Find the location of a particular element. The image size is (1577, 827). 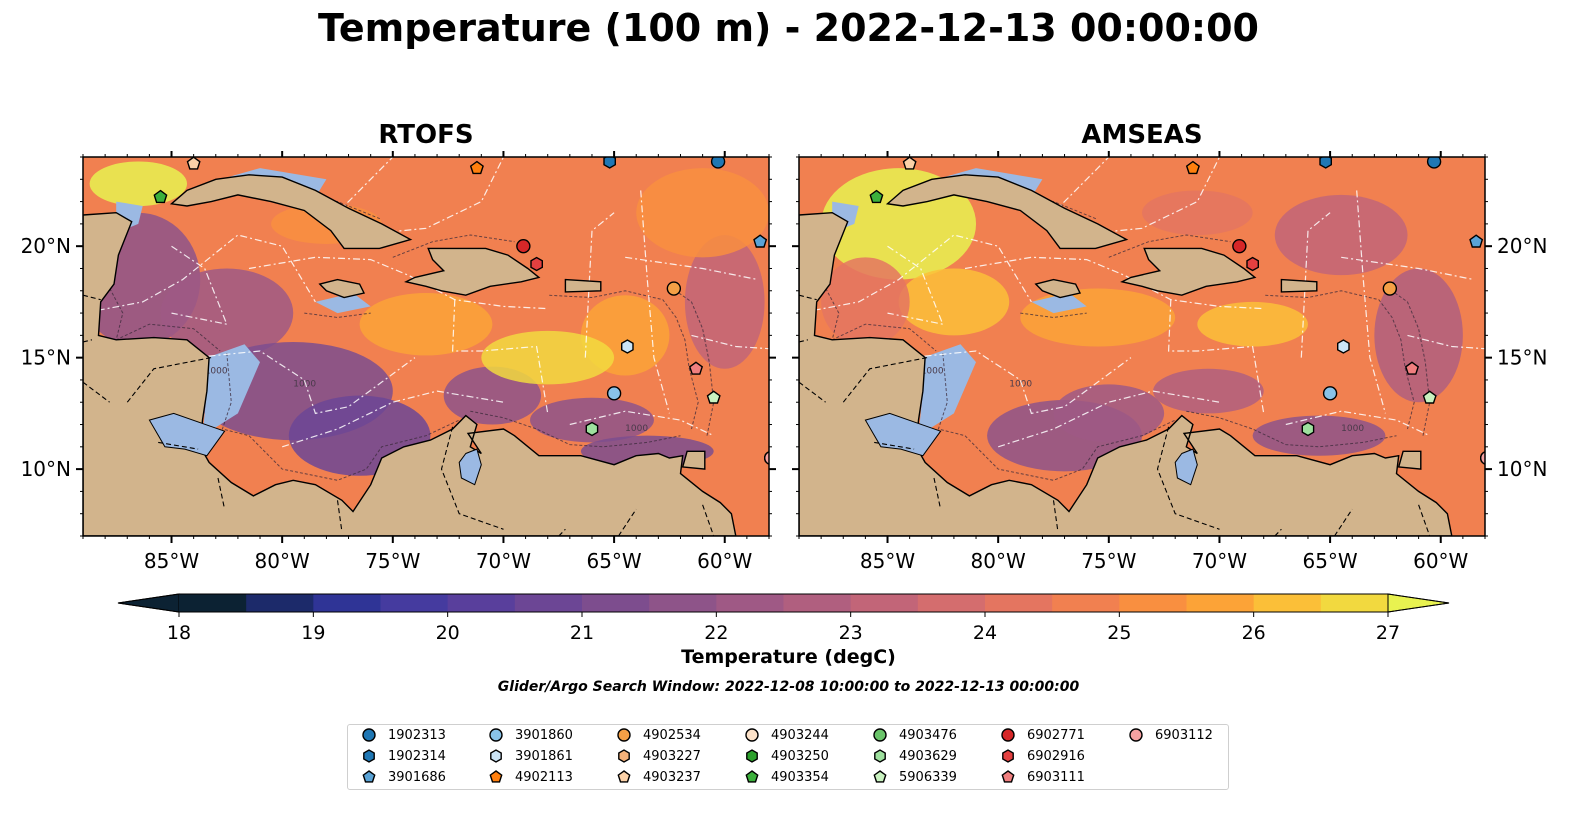

legend-item-5906339: 5906339 is located at coordinates (913, 777).